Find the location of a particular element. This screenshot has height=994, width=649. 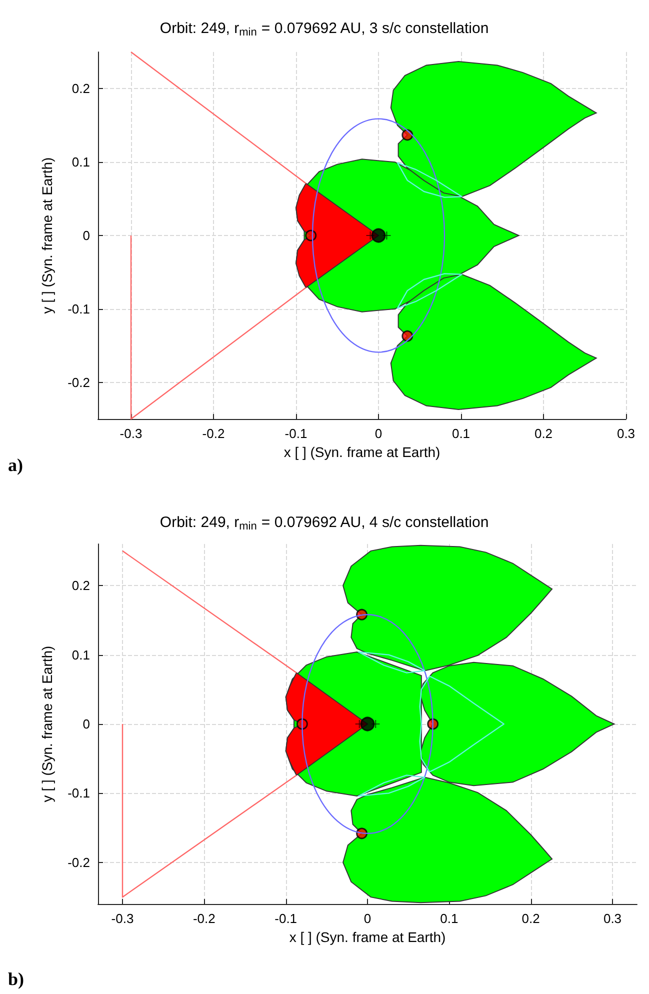

text: a) is located at coordinates (15, 465).